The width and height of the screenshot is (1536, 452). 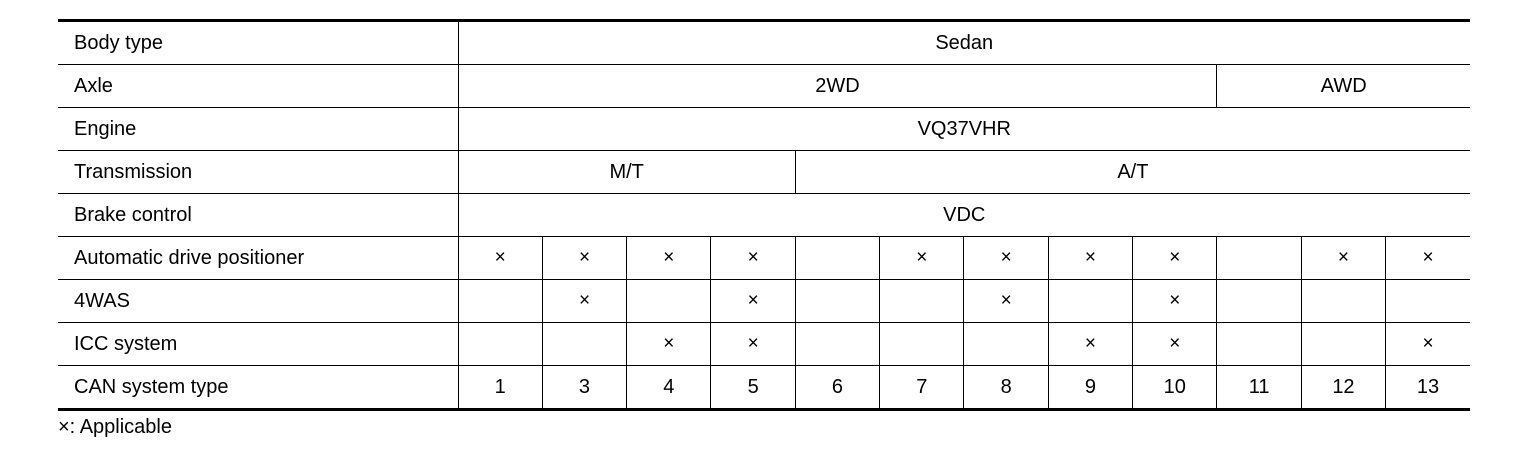 I want to click on table-cell: 11, so click(x=1259, y=387).